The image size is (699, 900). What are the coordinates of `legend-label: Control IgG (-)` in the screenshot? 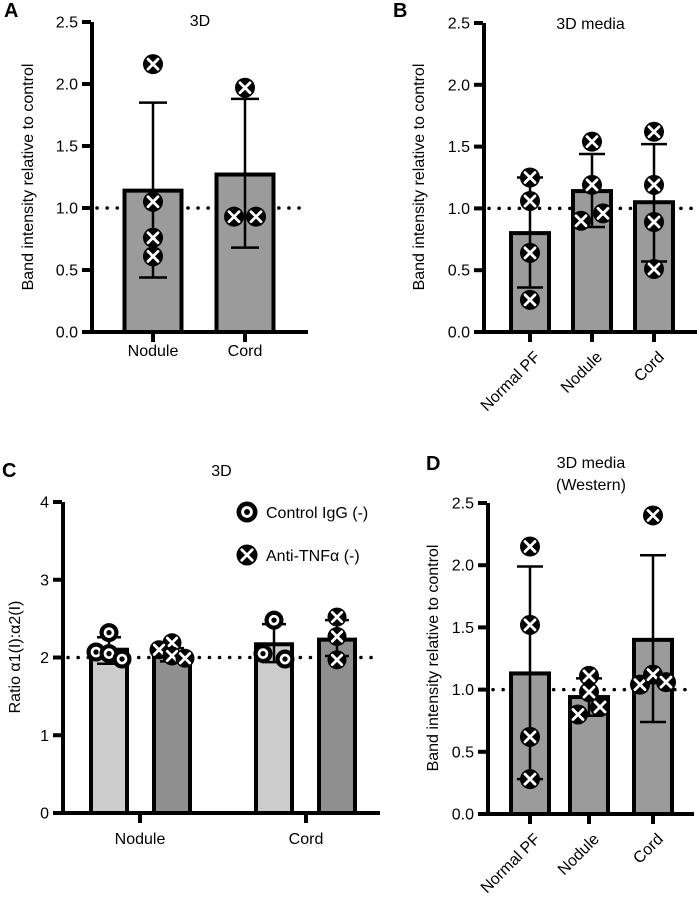 It's located at (317, 513).